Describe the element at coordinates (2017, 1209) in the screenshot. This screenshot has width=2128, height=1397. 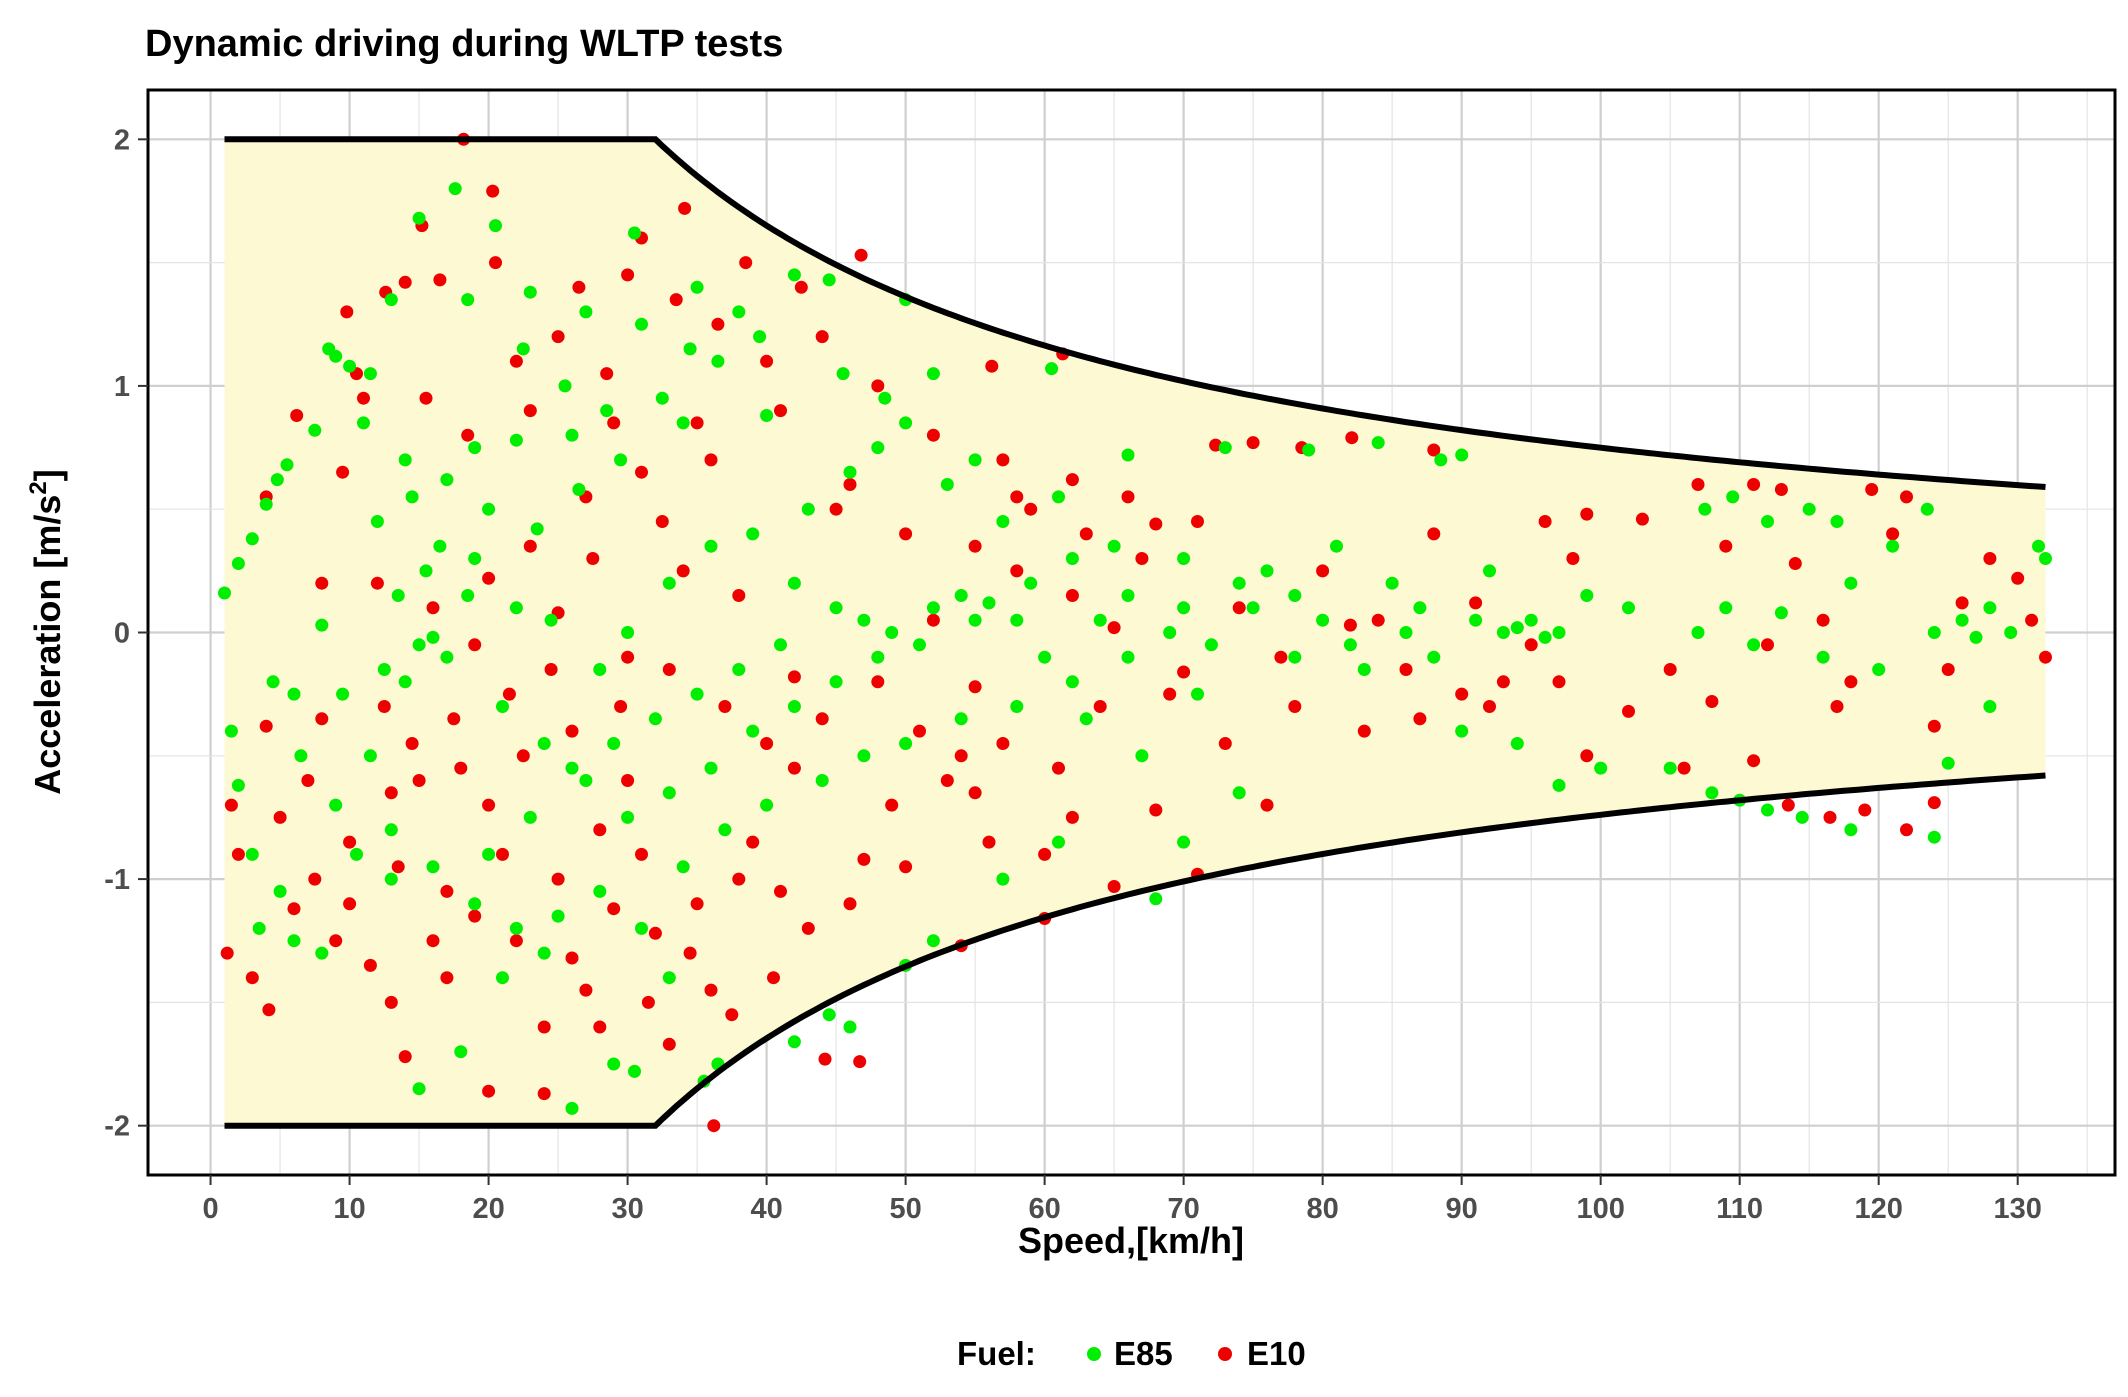
I see `x-tick-label: 130` at that location.